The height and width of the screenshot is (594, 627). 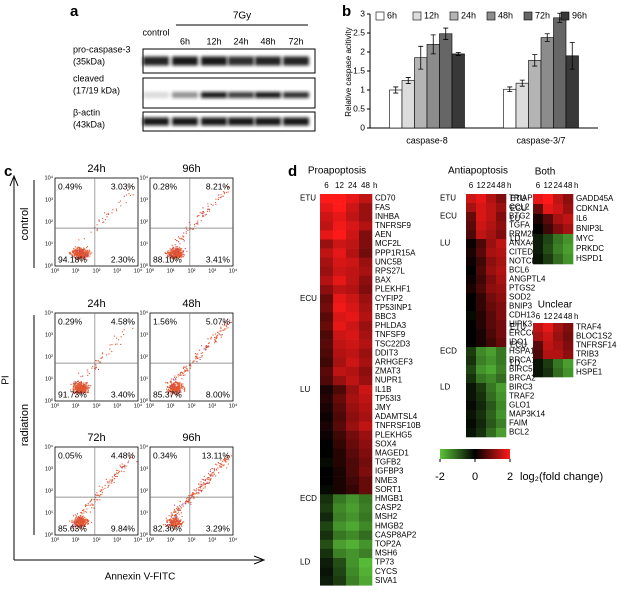 What do you see at coordinates (8, 171) in the screenshot?
I see `panel-label: c` at bounding box center [8, 171].